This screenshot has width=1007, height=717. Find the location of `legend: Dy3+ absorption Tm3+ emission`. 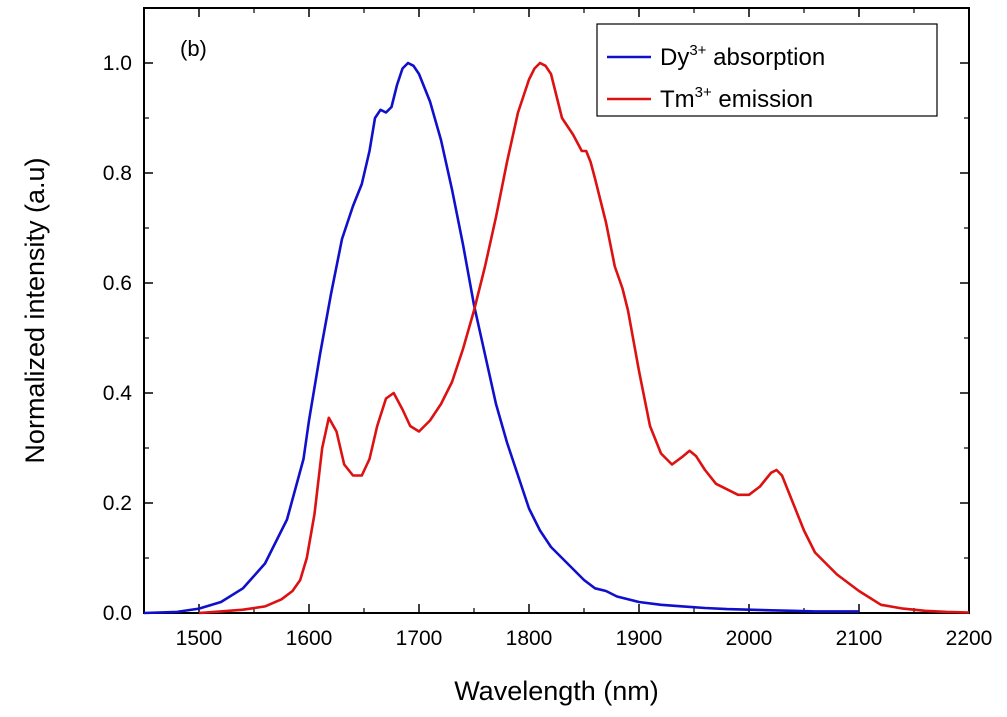

legend: Dy3+ absorption Tm3+ emission is located at coordinates (767, 70).